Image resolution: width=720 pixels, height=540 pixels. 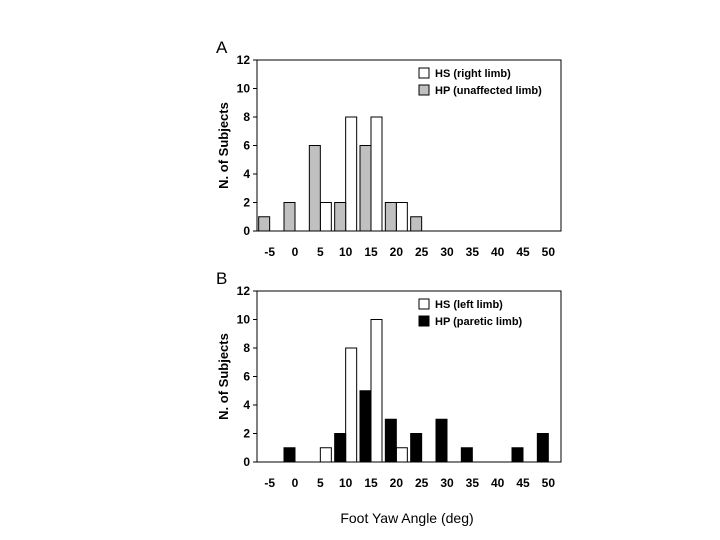 What do you see at coordinates (406, 518) in the screenshot?
I see `x-axis-label: Foot Yaw Angle (deg)` at bounding box center [406, 518].